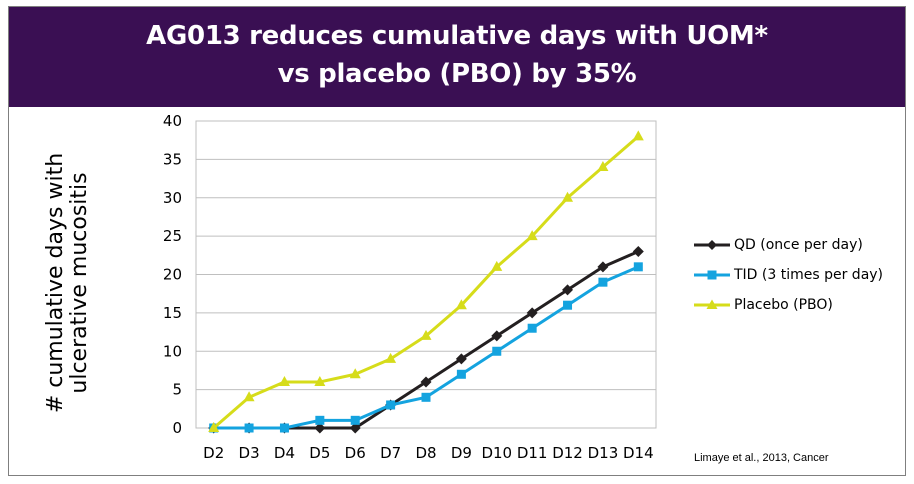 The image size is (914, 484). What do you see at coordinates (214, 427) in the screenshot?
I see `data-point-placebo-d2` at bounding box center [214, 427].